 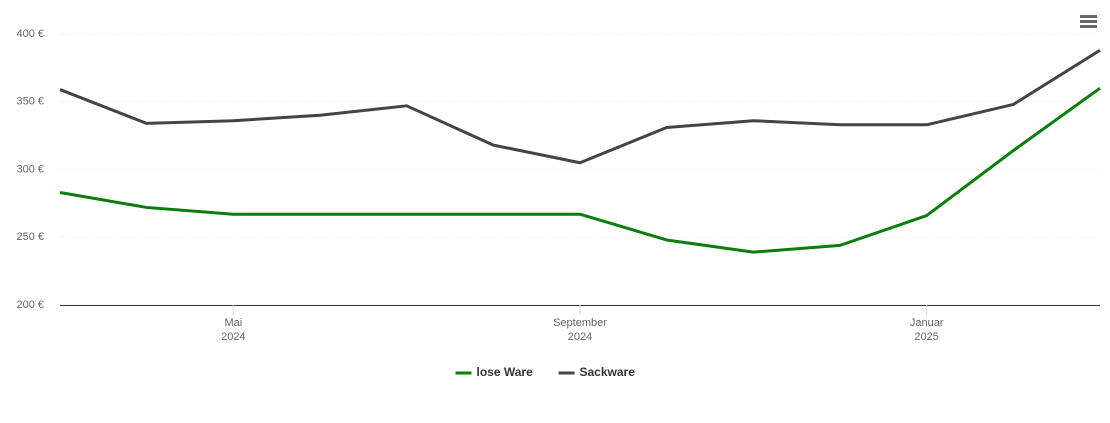 I want to click on menu-button, so click(x=1088, y=21).